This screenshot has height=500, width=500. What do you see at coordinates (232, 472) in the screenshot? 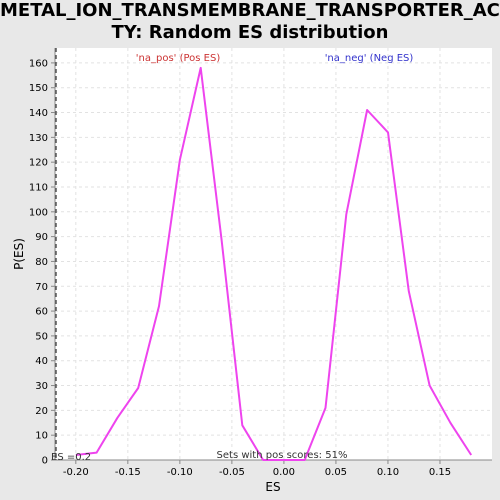
I see `x-tick-label: -0.05` at bounding box center [232, 472].